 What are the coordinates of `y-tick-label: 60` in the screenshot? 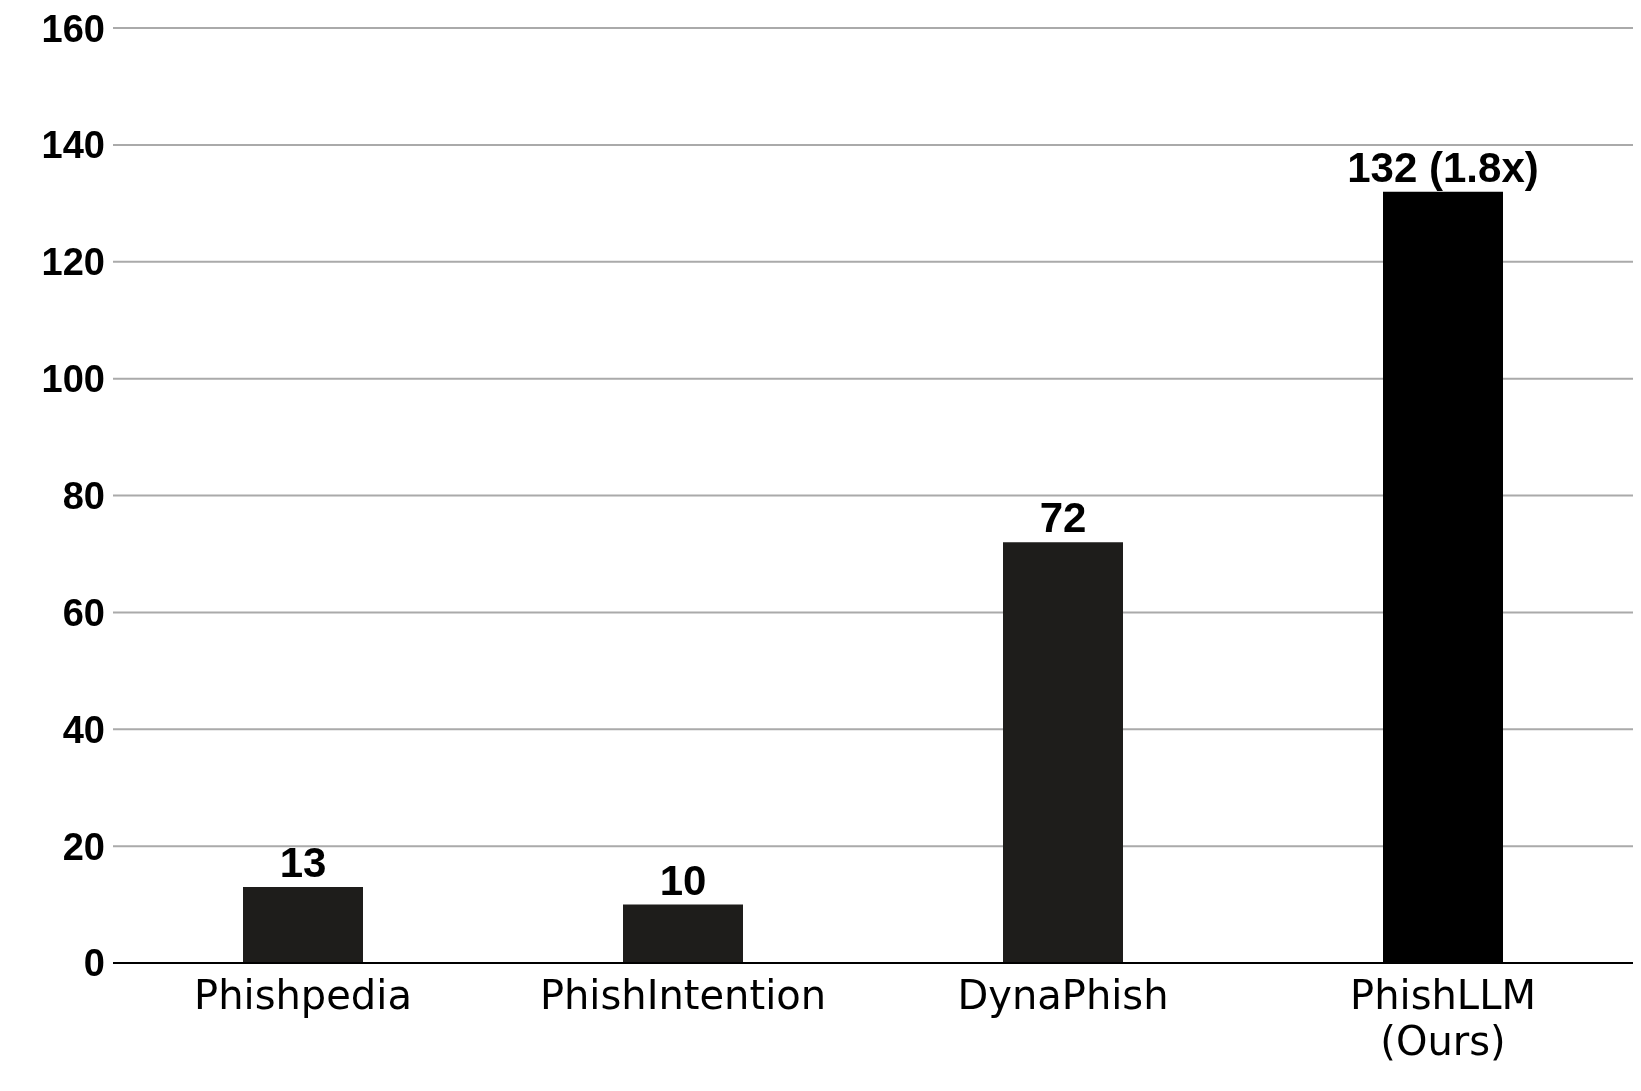 It's located at (83, 612).